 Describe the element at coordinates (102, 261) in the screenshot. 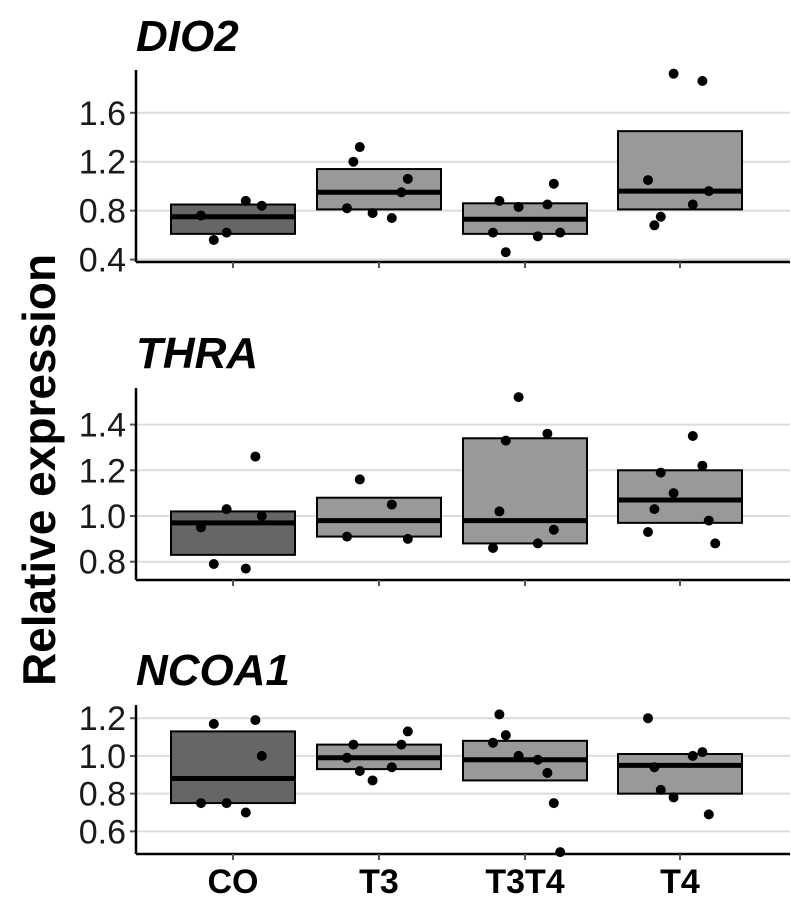

I see `y-tick-label: 0.4` at that location.